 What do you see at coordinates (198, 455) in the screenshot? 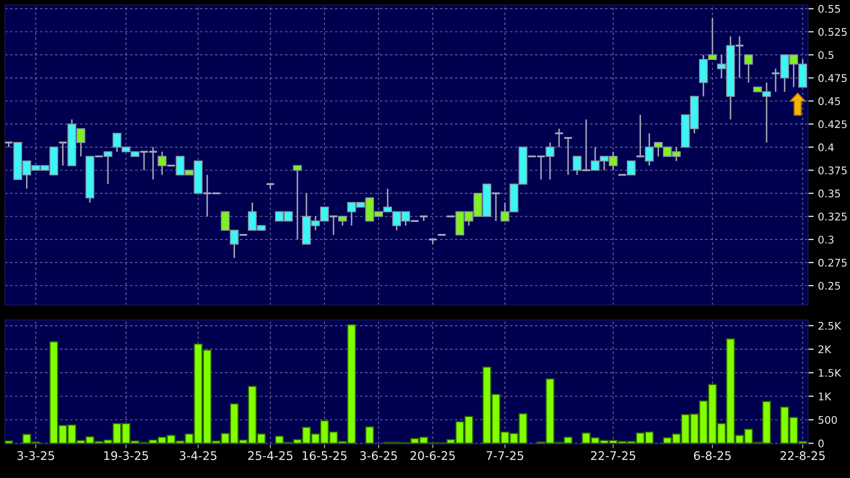
I see `x-tick-label: 3-4-25` at bounding box center [198, 455].